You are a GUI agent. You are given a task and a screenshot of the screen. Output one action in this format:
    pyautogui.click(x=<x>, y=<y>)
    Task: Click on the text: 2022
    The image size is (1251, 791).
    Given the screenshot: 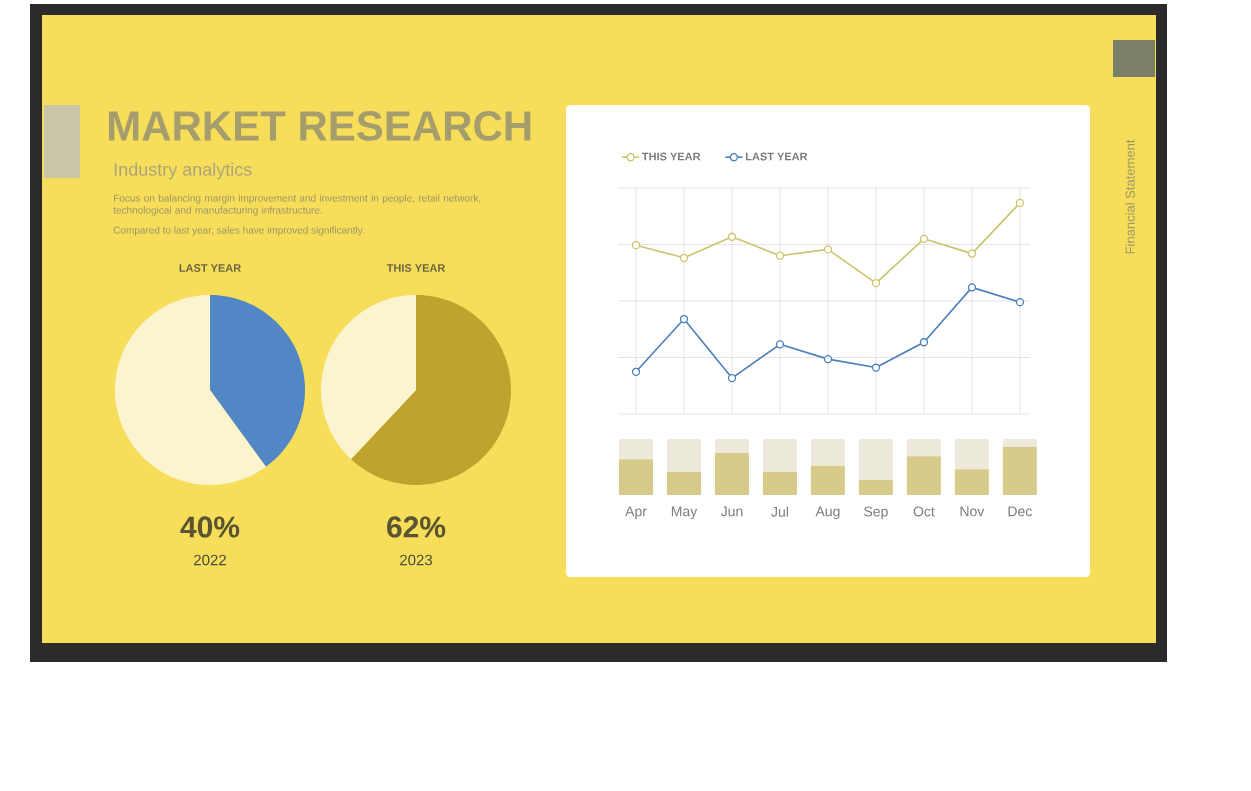 What is the action you would take?
    pyautogui.click(x=210, y=560)
    